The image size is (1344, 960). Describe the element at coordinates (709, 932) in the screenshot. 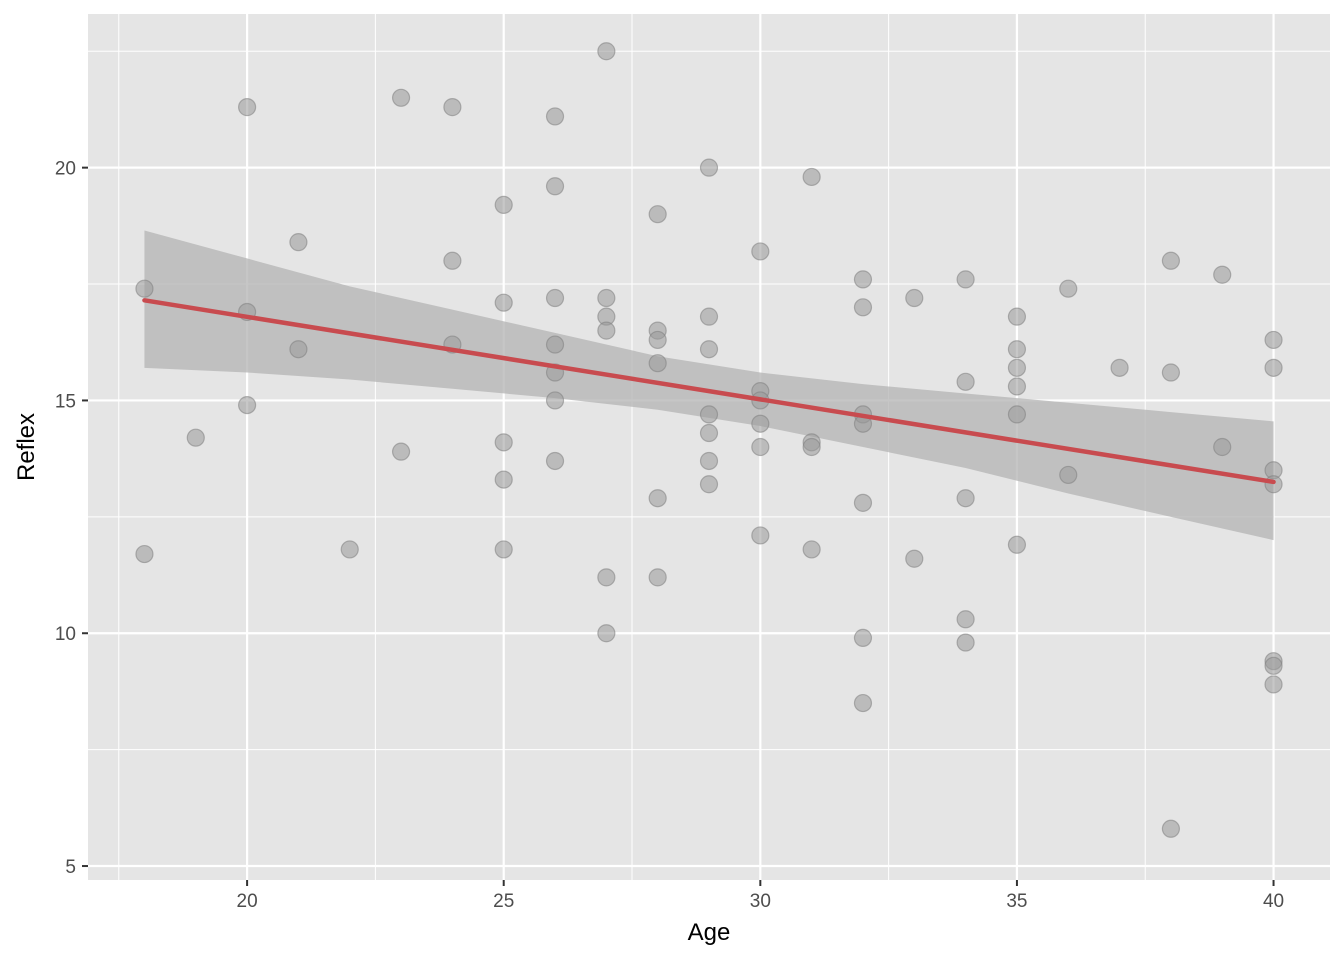

I see `x-axis-title: Age` at that location.